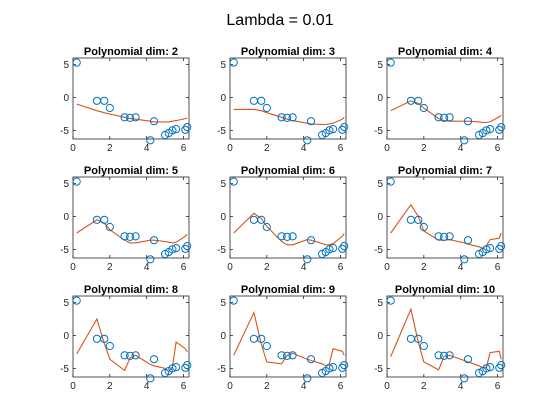  What do you see at coordinates (445, 52) in the screenshot?
I see `subplot-title: Polynomial dim: 4` at bounding box center [445, 52].